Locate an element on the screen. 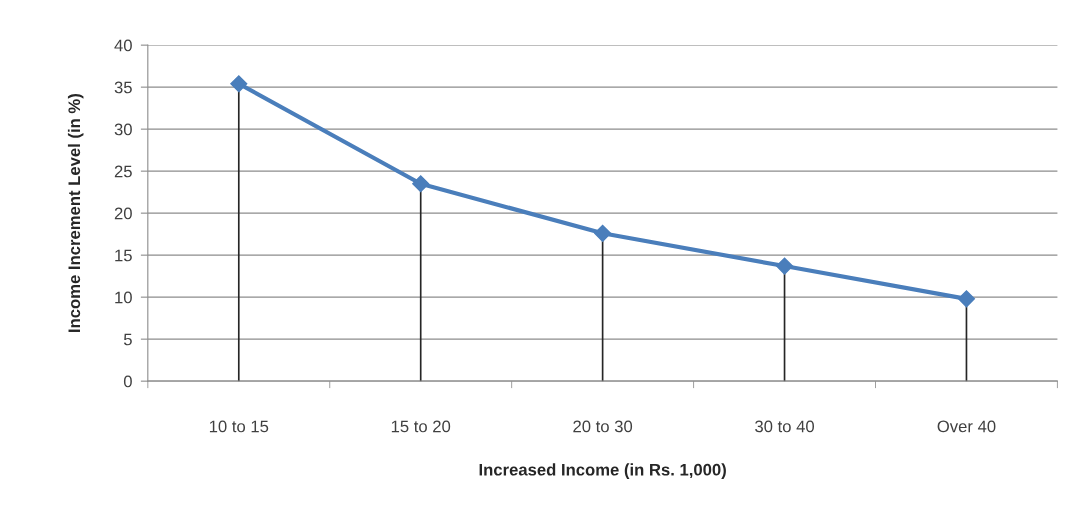 The height and width of the screenshot is (513, 1079). x-tick-label: 10 to 15 is located at coordinates (239, 426).